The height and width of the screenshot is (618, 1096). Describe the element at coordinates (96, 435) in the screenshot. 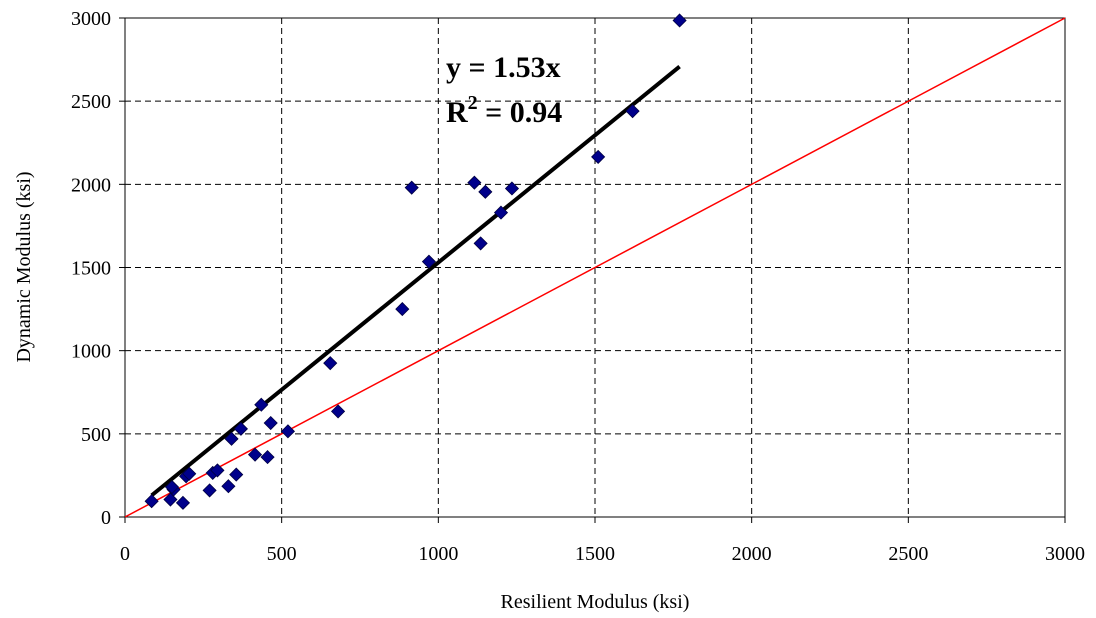

I see `y-tick-label: 500` at that location.